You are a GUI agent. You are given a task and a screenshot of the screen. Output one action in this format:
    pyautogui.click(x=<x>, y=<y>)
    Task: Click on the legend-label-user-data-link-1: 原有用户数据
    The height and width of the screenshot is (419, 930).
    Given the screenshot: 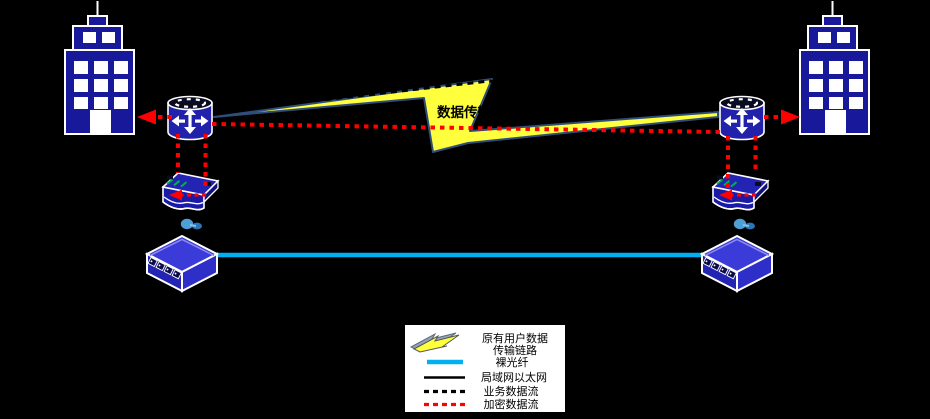 What is the action you would take?
    pyautogui.click(x=515, y=338)
    